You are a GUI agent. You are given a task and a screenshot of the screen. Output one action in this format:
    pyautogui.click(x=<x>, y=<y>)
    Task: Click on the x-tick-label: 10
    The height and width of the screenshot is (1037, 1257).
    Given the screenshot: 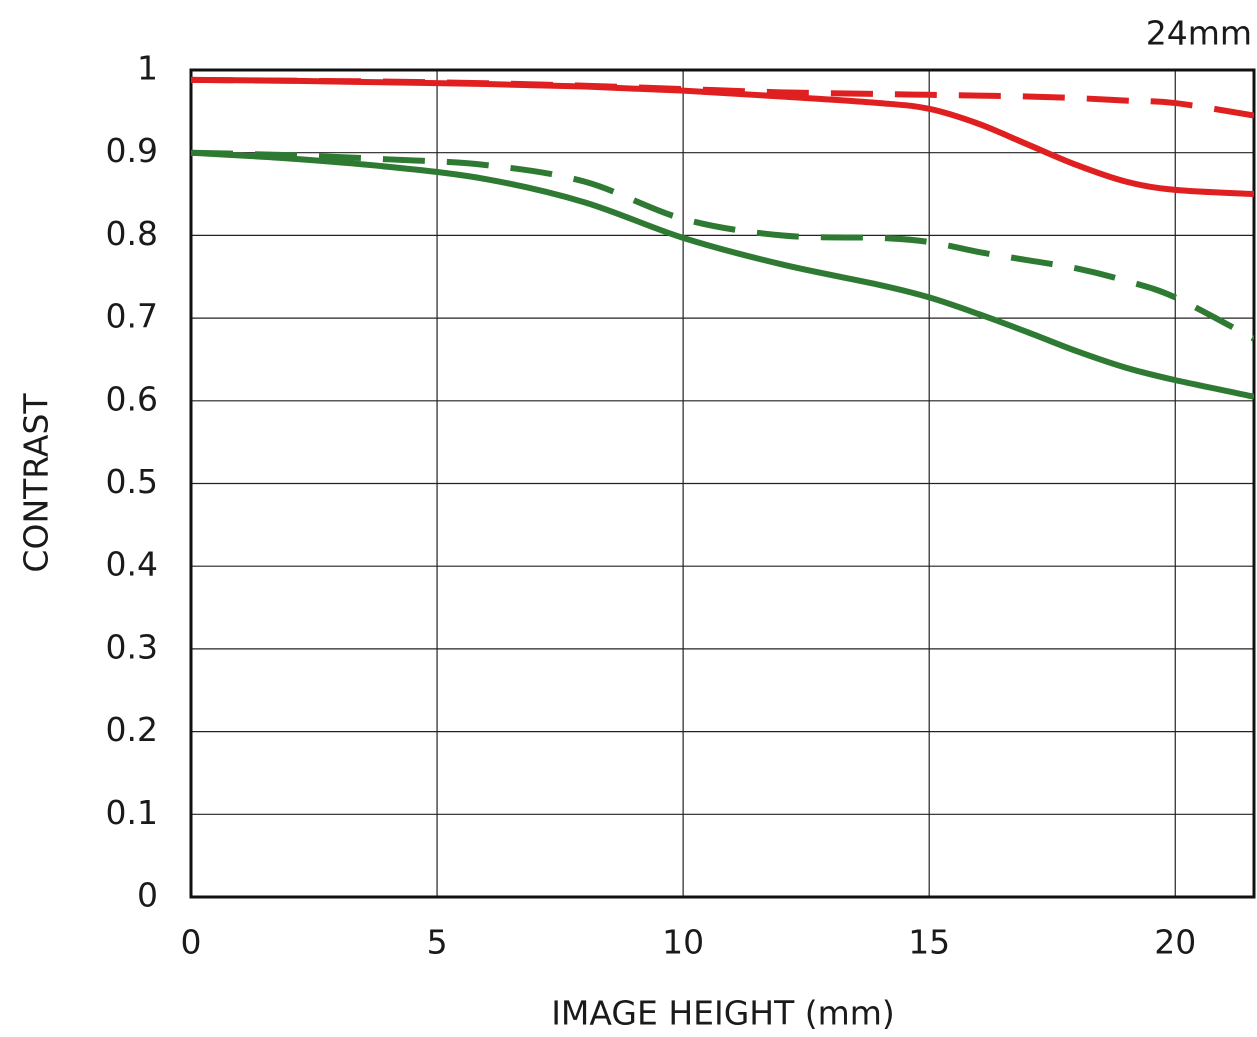 What is the action you would take?
    pyautogui.click(x=683, y=942)
    